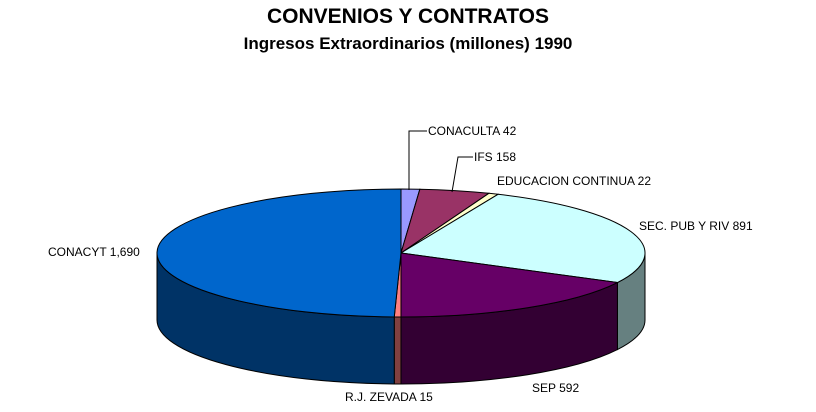  What do you see at coordinates (279, 253) in the screenshot?
I see `pie-slice-conacyt` at bounding box center [279, 253].